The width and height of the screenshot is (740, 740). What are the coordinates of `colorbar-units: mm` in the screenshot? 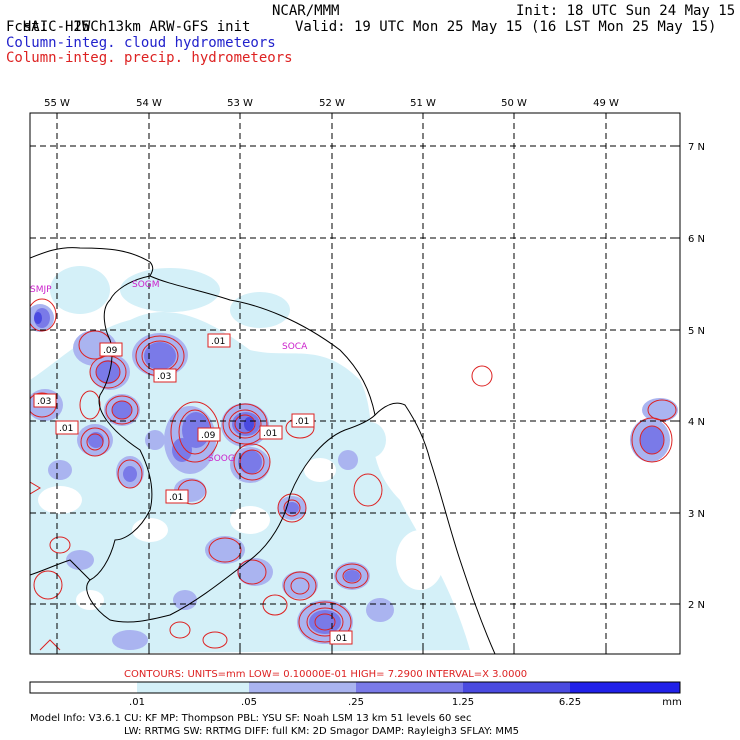 It's located at (671, 702).